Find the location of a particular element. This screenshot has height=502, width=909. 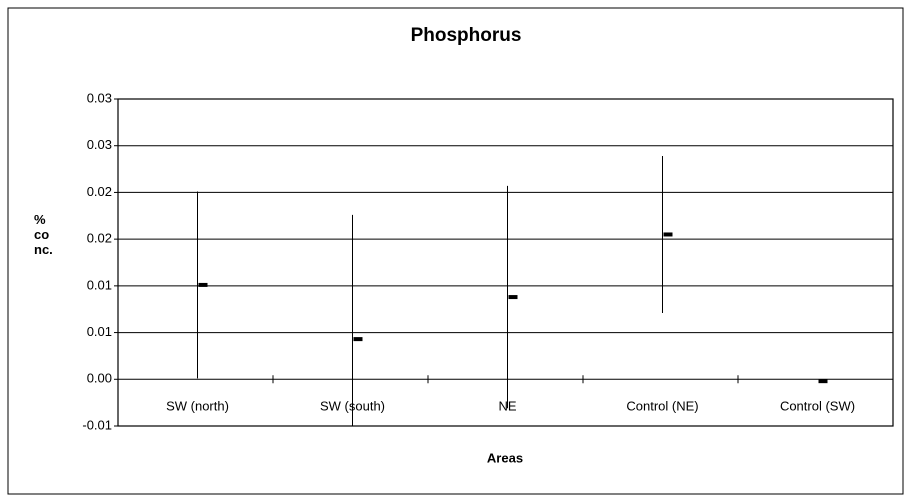

y-tick-label: -0.01 is located at coordinates (97, 424).